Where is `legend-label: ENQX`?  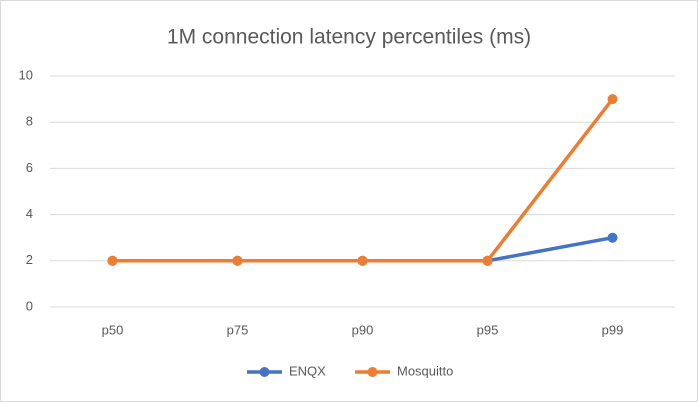 legend-label: ENQX is located at coordinates (307, 370).